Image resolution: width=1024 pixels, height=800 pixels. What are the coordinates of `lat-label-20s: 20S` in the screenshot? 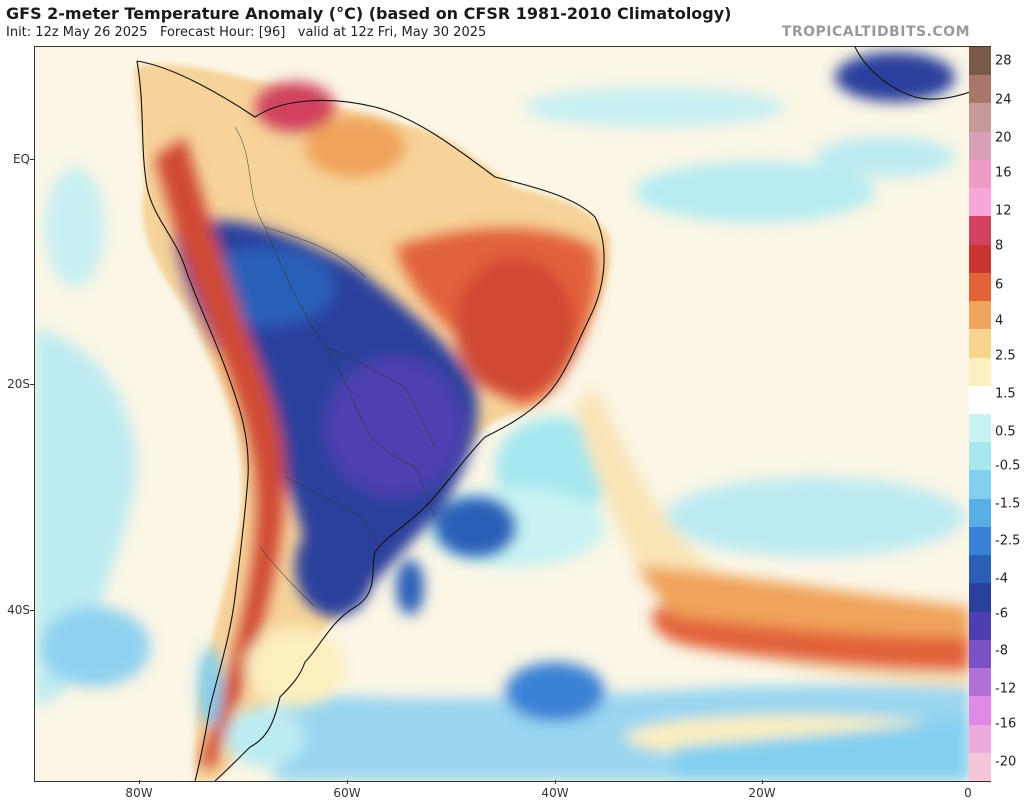 It's located at (18, 384).